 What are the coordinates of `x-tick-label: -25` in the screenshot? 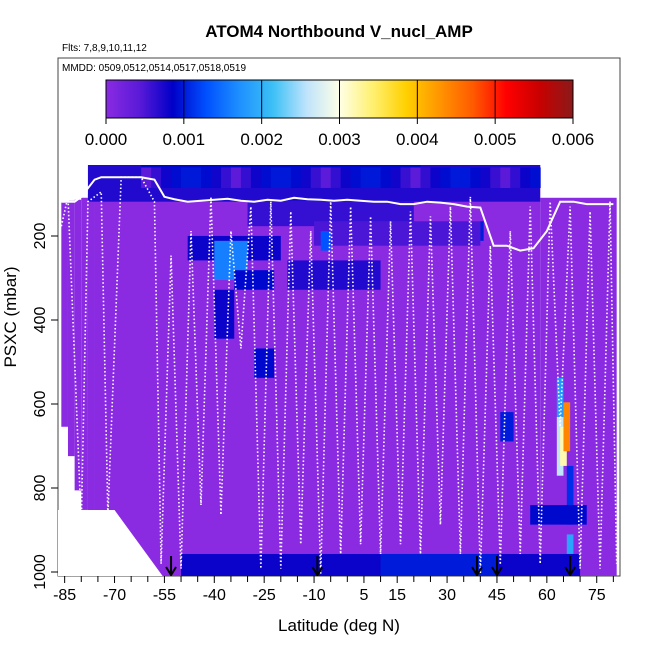 It's located at (264, 595).